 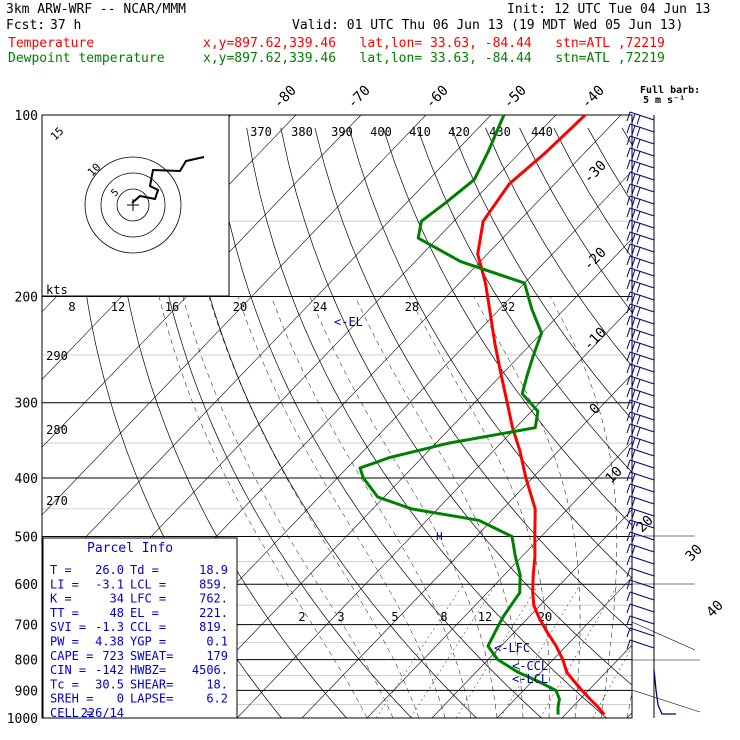 What do you see at coordinates (670, 90) in the screenshot?
I see `barb-legend-line1: Full barb:` at bounding box center [670, 90].